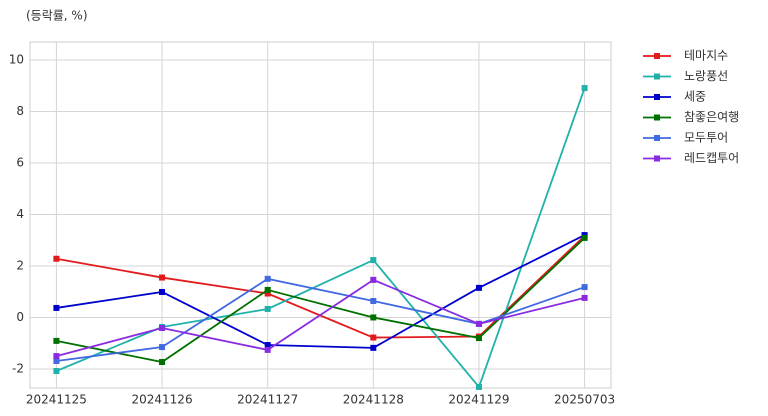  What do you see at coordinates (584, 400) in the screenshot?
I see `x-tick-label: 20250703` at bounding box center [584, 400].